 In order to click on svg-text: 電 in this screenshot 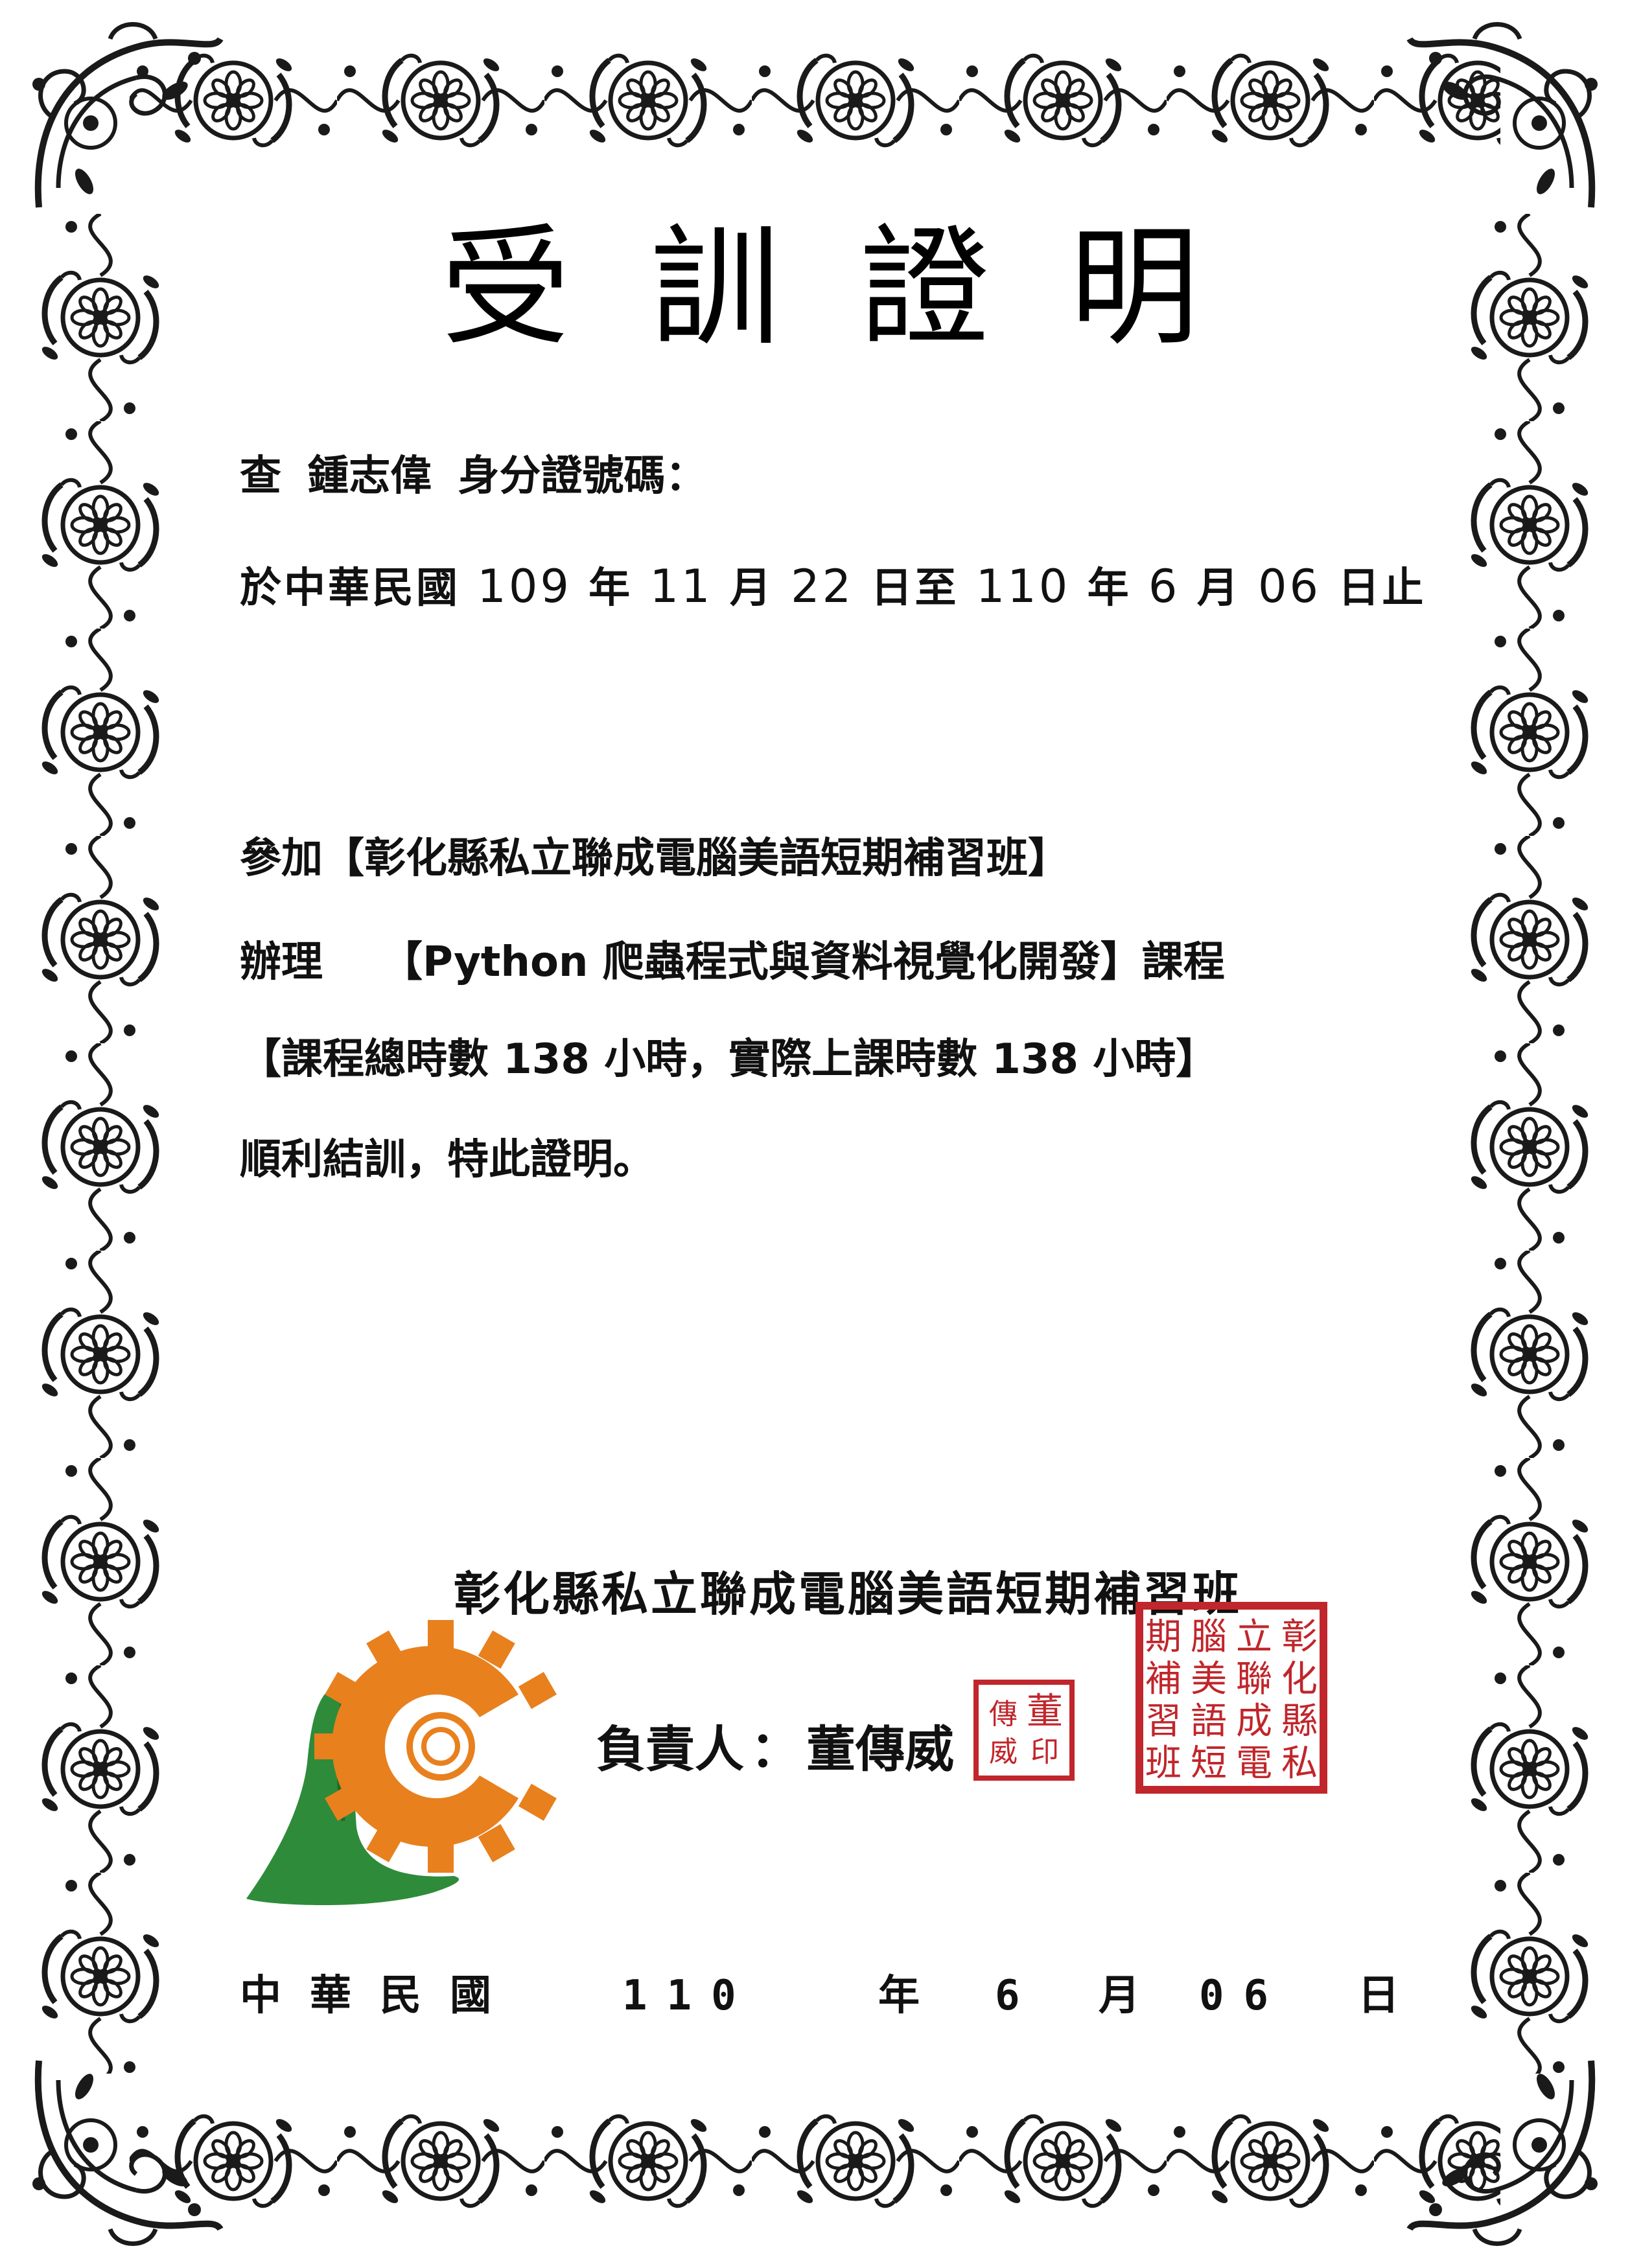, I will do `click(1254, 1763)`.